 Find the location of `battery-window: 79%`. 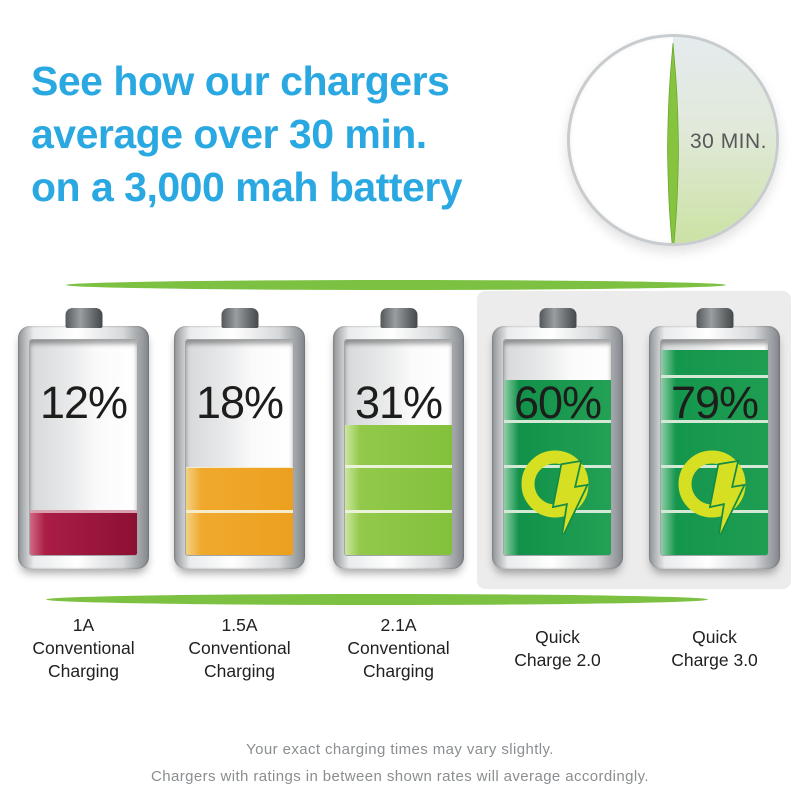

battery-window: 79% is located at coordinates (714, 447).